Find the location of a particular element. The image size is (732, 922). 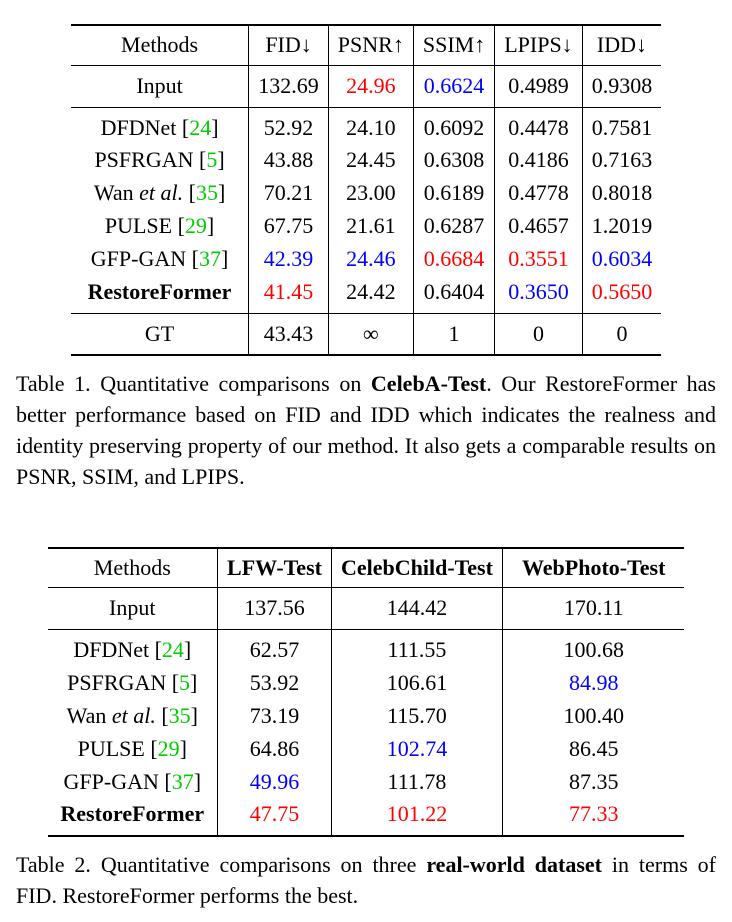

text-span: WebPhoto-Test is located at coordinates (593, 567).